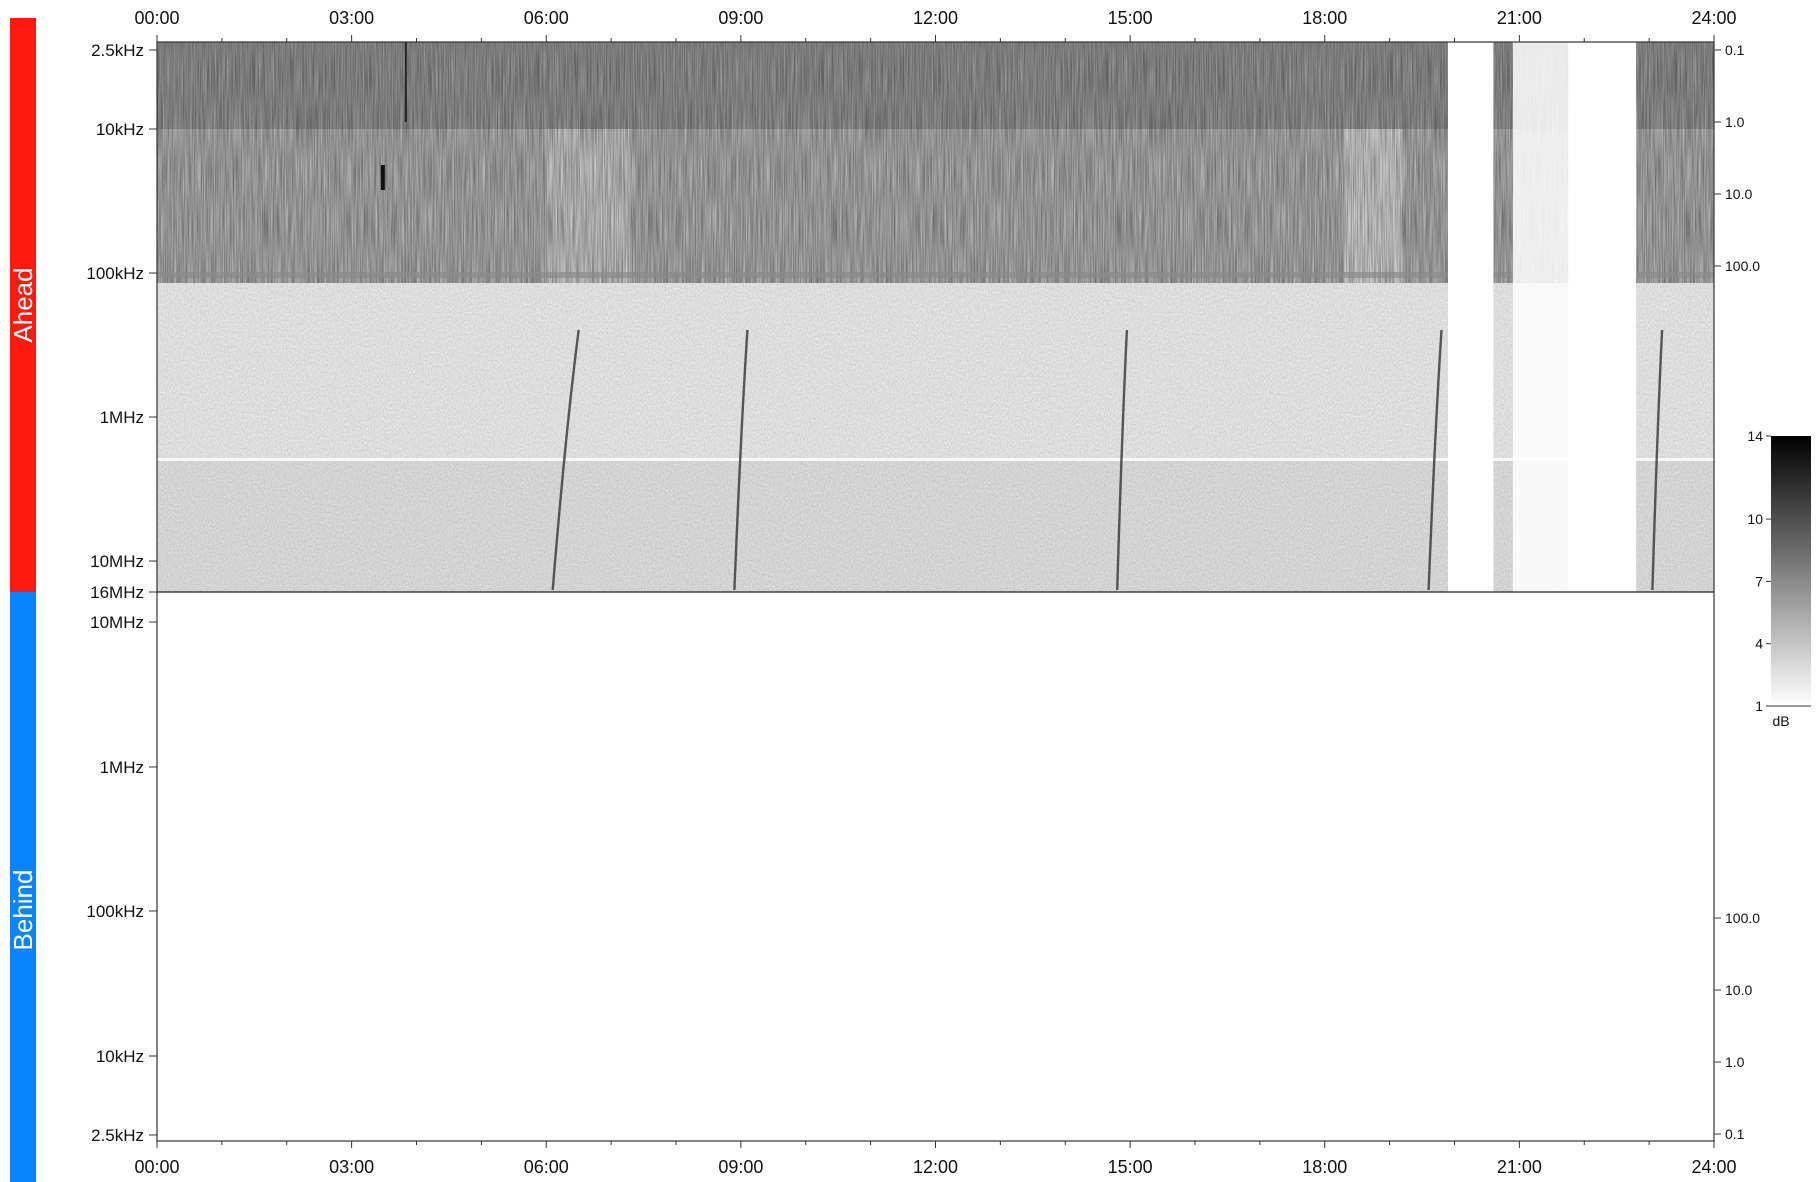 The image size is (1820, 1182). What do you see at coordinates (1759, 644) in the screenshot?
I see `colorbar-tick-label: 4` at bounding box center [1759, 644].